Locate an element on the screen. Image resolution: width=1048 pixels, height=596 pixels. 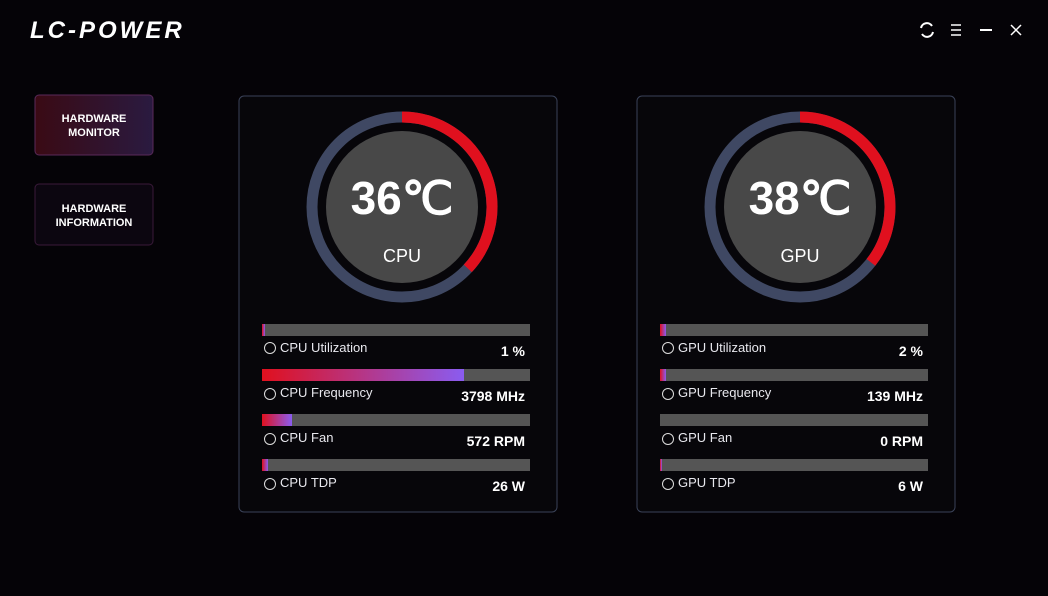
metric-value: 3798 MHz is located at coordinates (493, 396).